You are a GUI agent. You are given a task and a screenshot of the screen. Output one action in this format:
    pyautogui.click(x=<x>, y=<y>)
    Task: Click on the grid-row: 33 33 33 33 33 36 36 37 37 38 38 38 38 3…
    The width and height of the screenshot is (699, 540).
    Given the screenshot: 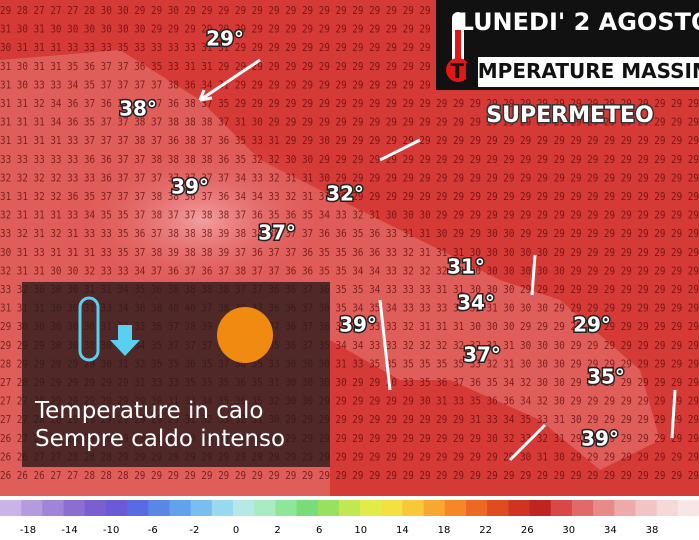 What is the action you would take?
    pyautogui.click(x=349, y=159)
    